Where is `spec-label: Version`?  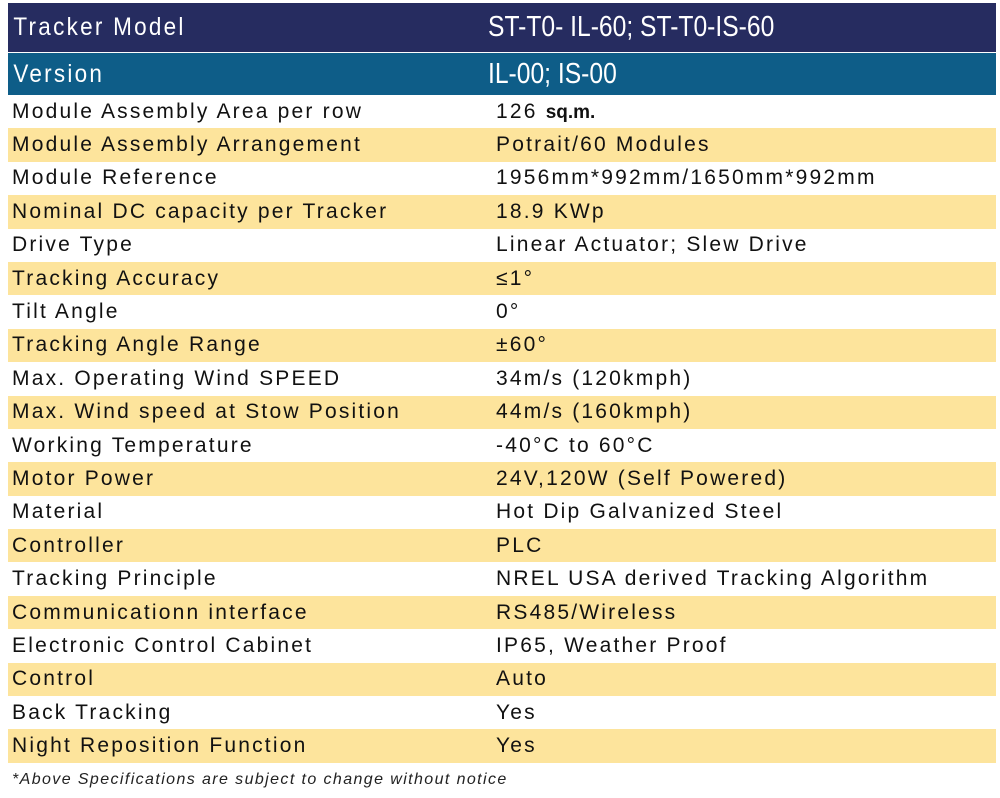
spec-label: Version is located at coordinates (59, 73).